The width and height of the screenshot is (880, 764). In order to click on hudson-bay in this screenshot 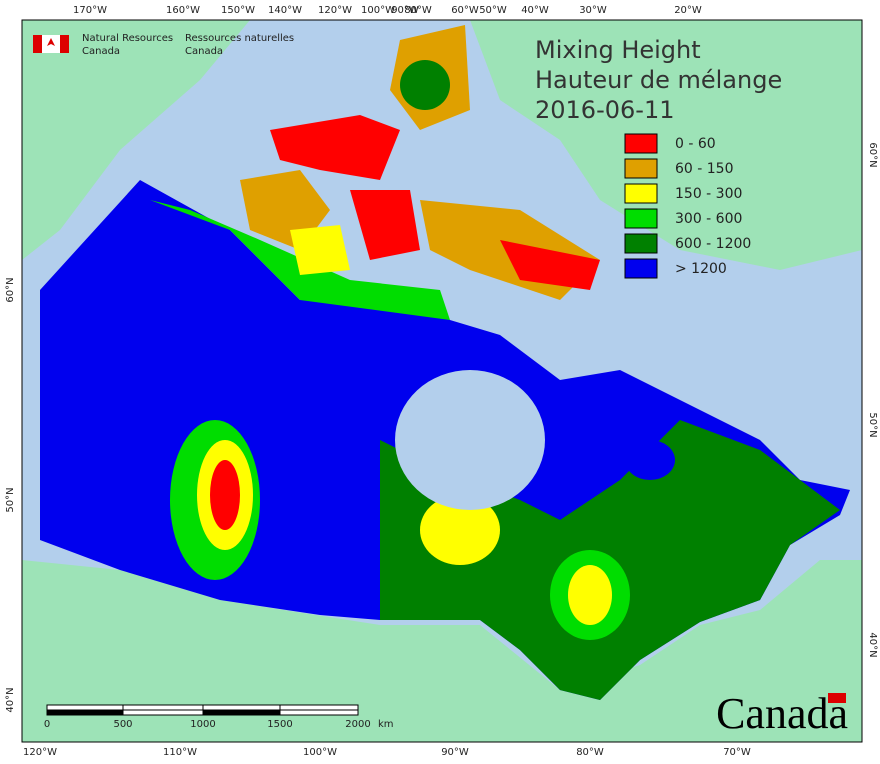, I will do `click(470, 440)`.